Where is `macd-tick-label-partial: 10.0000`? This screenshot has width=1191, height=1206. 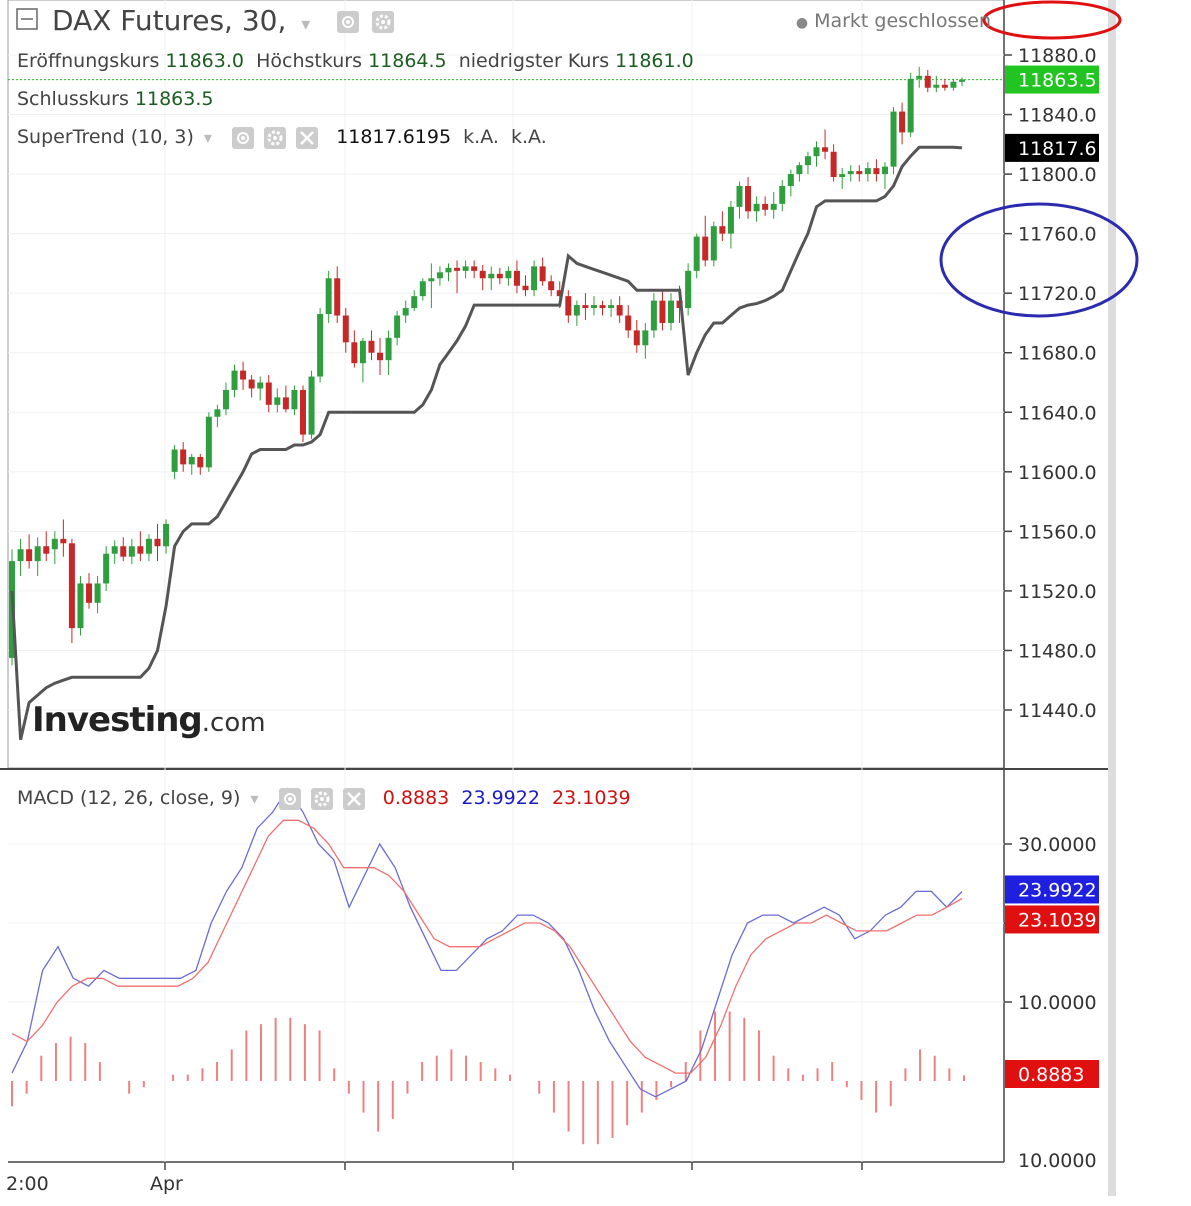 macd-tick-label-partial: 10.0000 is located at coordinates (1057, 1161).